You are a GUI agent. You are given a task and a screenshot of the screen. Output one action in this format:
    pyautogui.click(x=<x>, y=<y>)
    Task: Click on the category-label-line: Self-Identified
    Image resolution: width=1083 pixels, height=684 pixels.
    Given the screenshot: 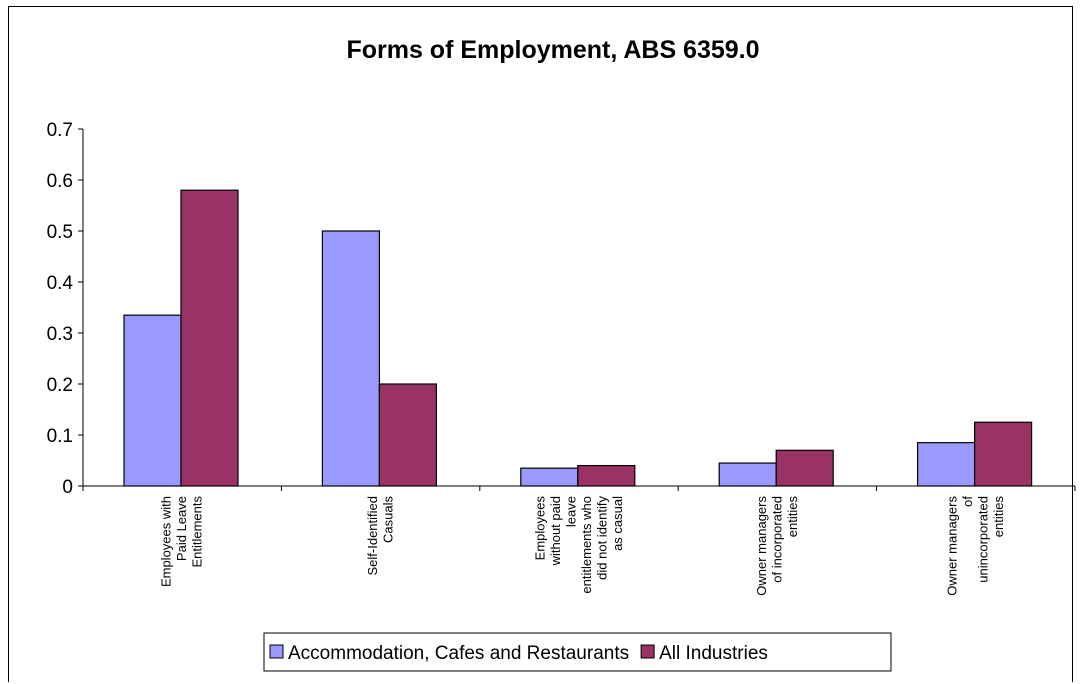 What is the action you would take?
    pyautogui.click(x=372, y=536)
    